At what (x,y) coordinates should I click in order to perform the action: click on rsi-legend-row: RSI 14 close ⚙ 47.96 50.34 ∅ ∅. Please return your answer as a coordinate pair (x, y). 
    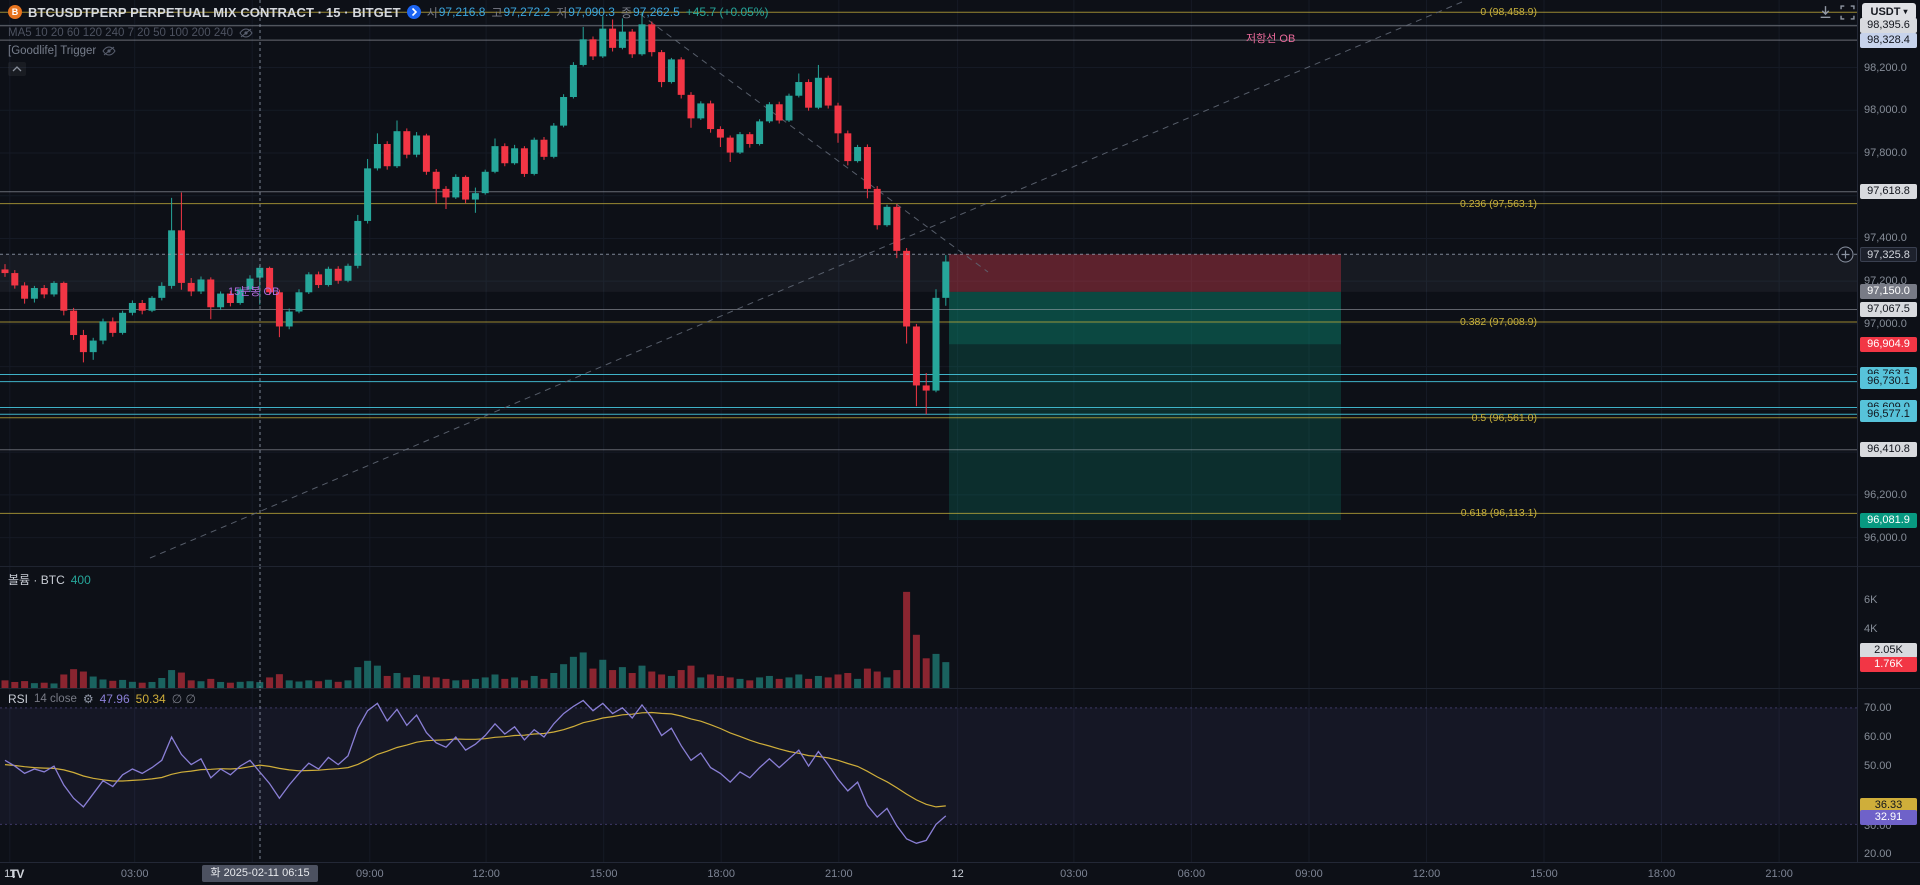
    Looking at the image, I should click on (102, 699).